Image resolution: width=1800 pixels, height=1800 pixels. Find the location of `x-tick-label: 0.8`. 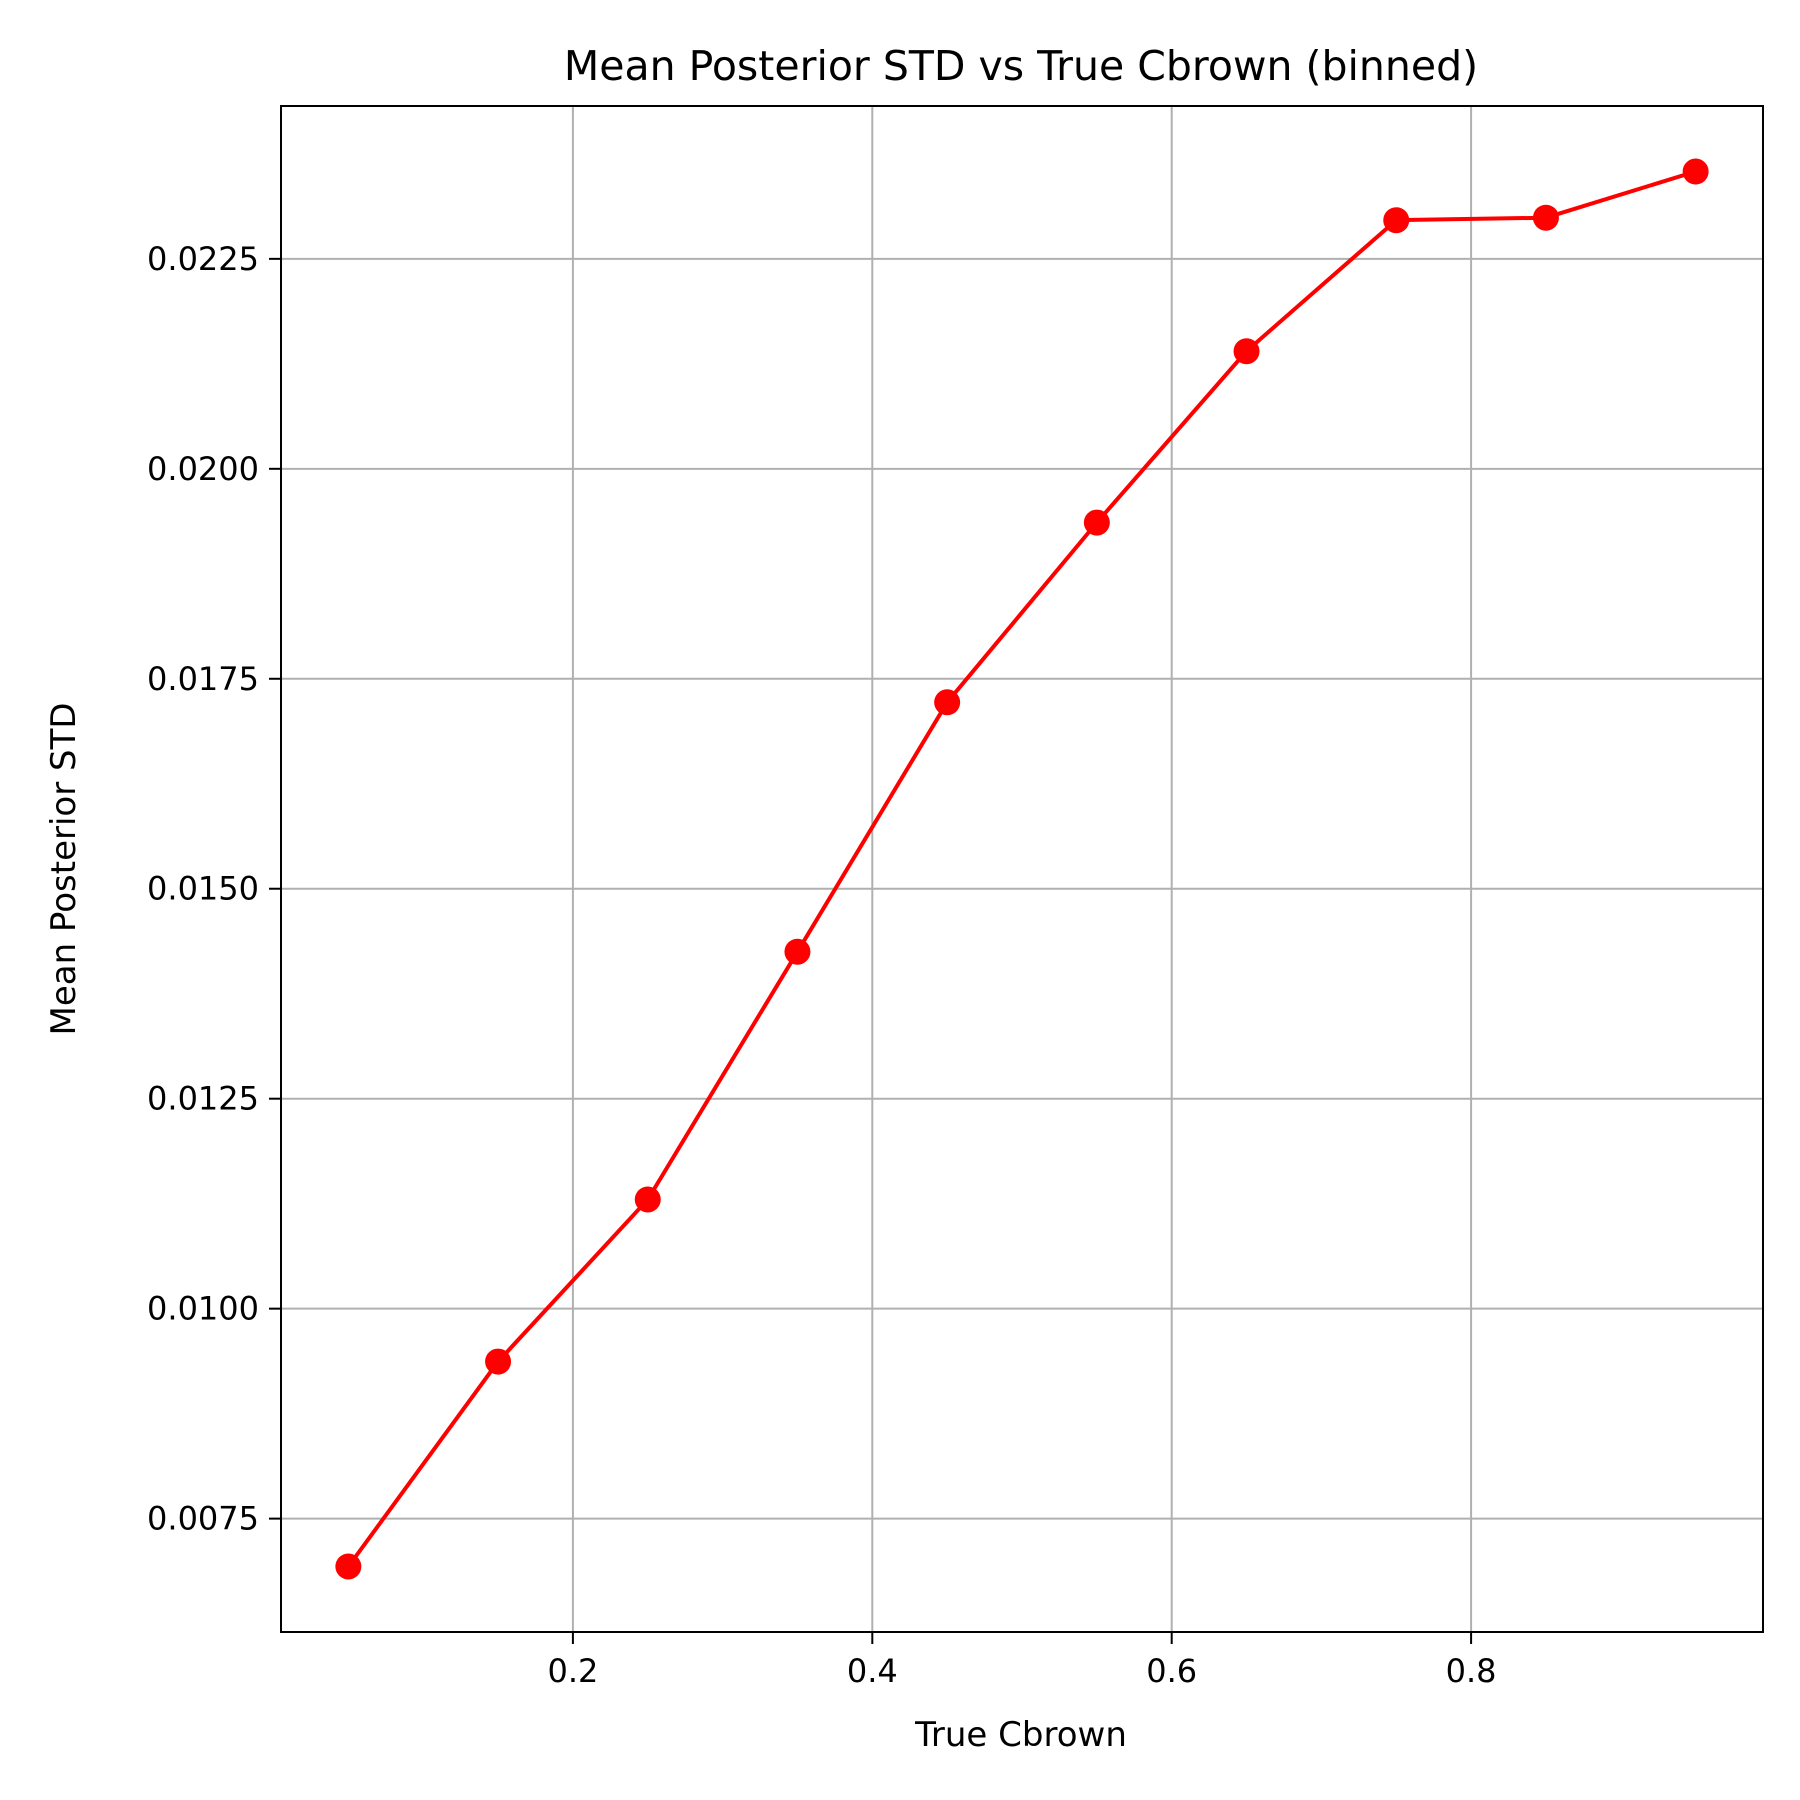

x-tick-label: 0.8 is located at coordinates (1471, 1671).